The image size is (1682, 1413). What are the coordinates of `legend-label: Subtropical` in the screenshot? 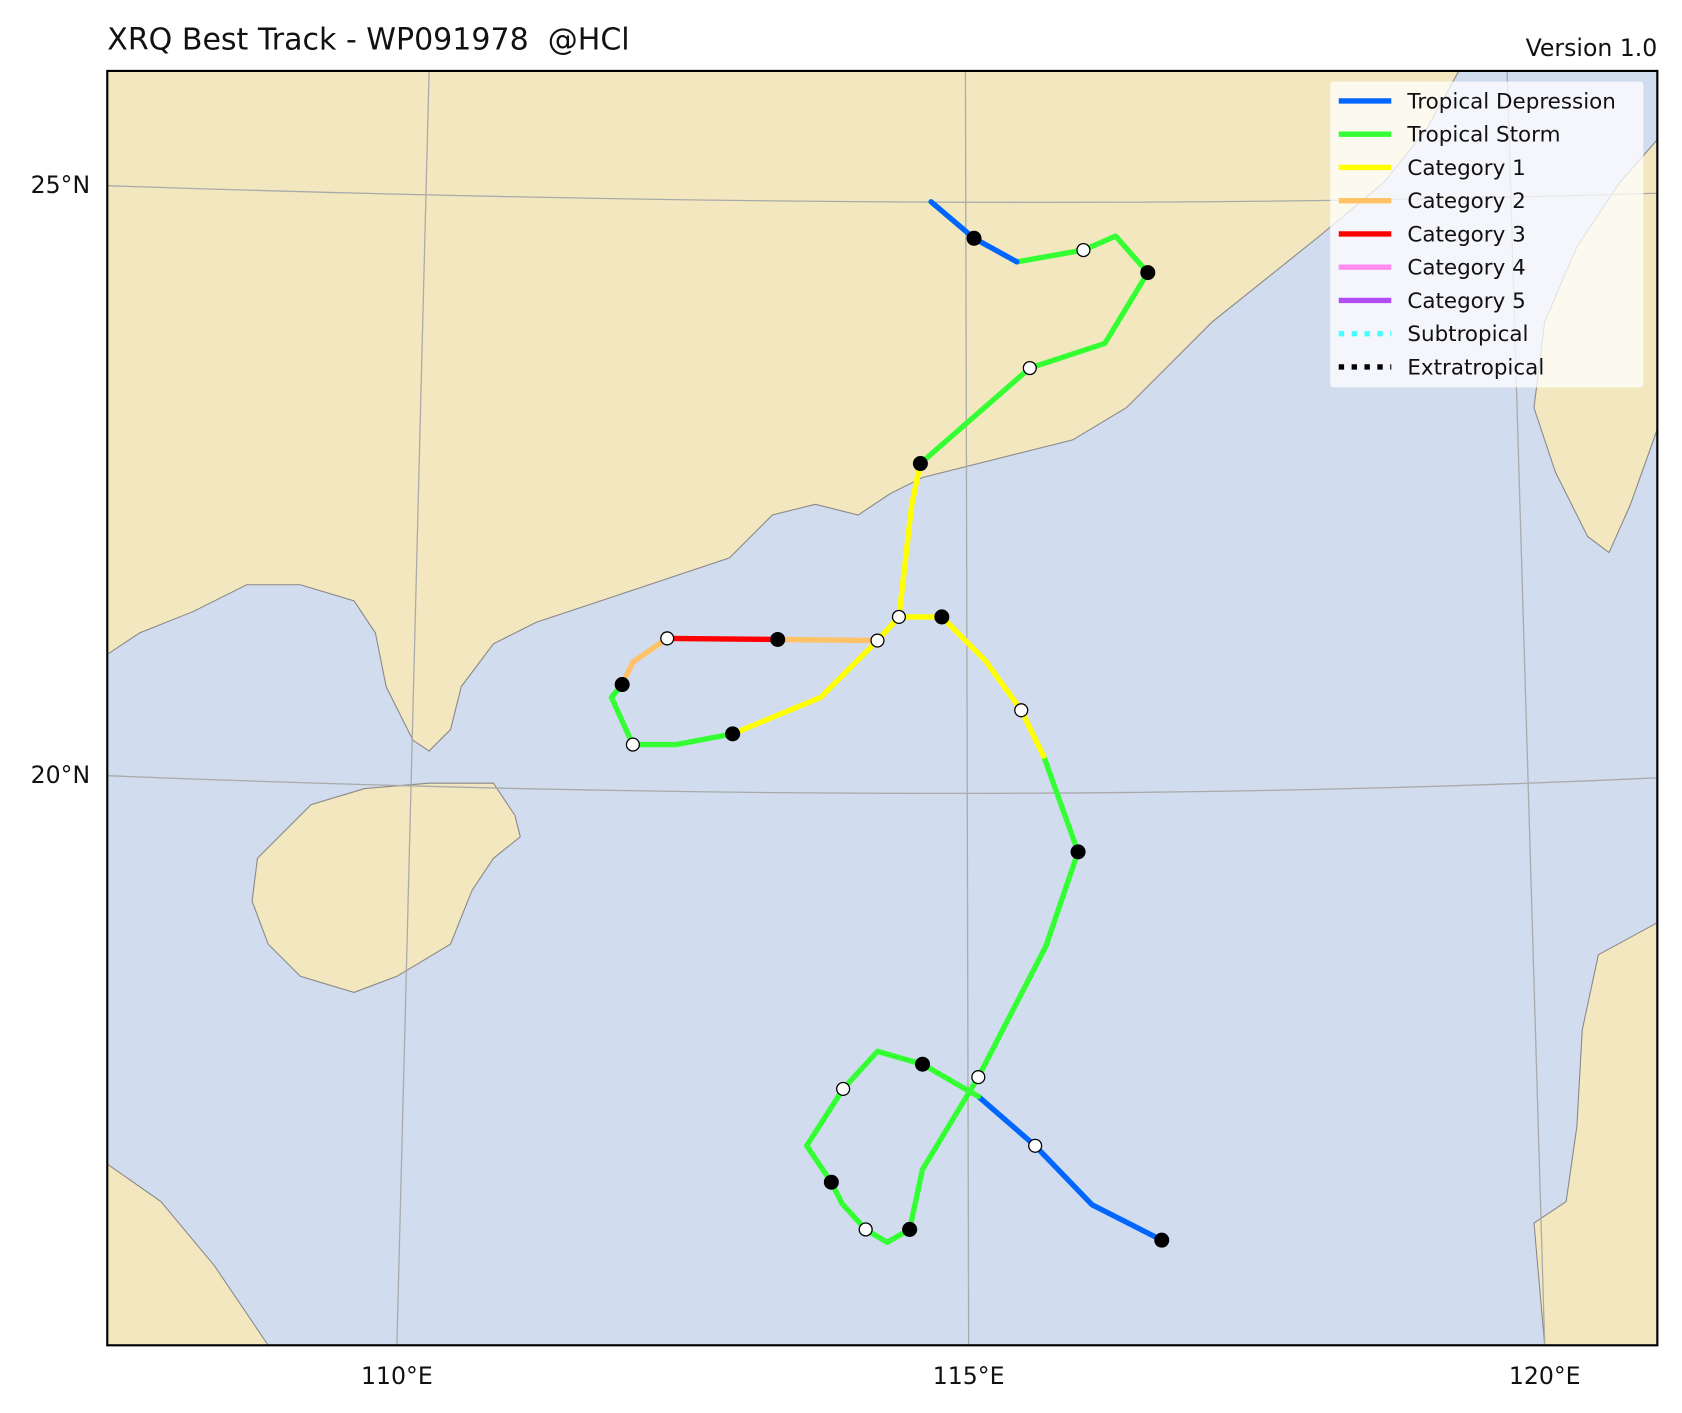 It's located at (1467, 334).